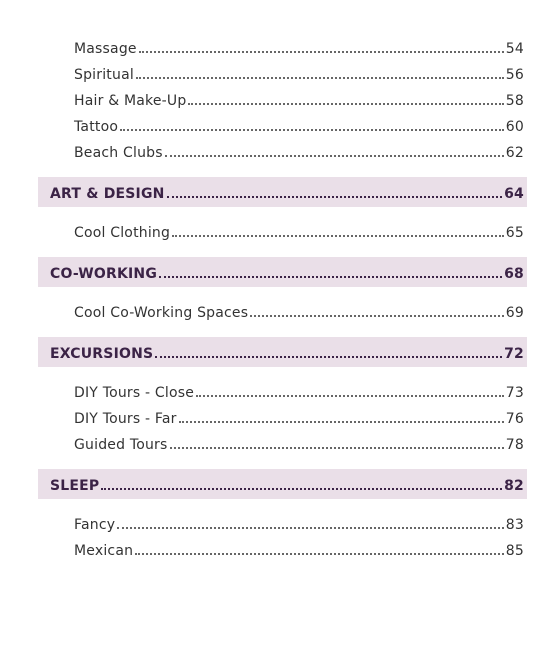 Image resolution: width=556 pixels, height=646 pixels. I want to click on section-row: EXCURSIONS 72, so click(287, 352).